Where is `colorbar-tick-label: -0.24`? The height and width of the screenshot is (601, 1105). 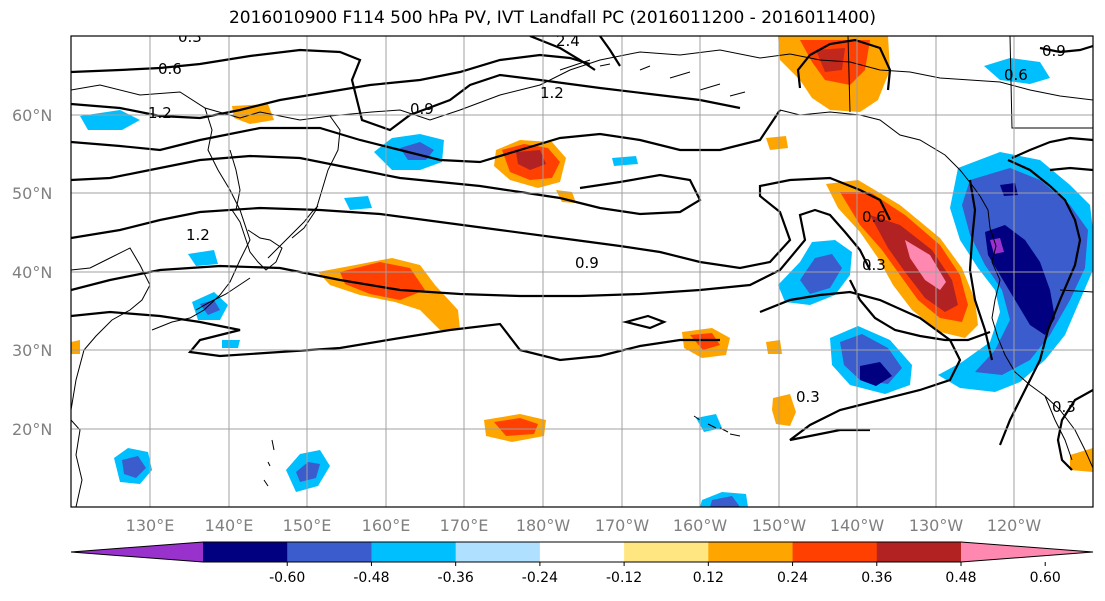 colorbar-tick-label: -0.24 is located at coordinates (540, 578).